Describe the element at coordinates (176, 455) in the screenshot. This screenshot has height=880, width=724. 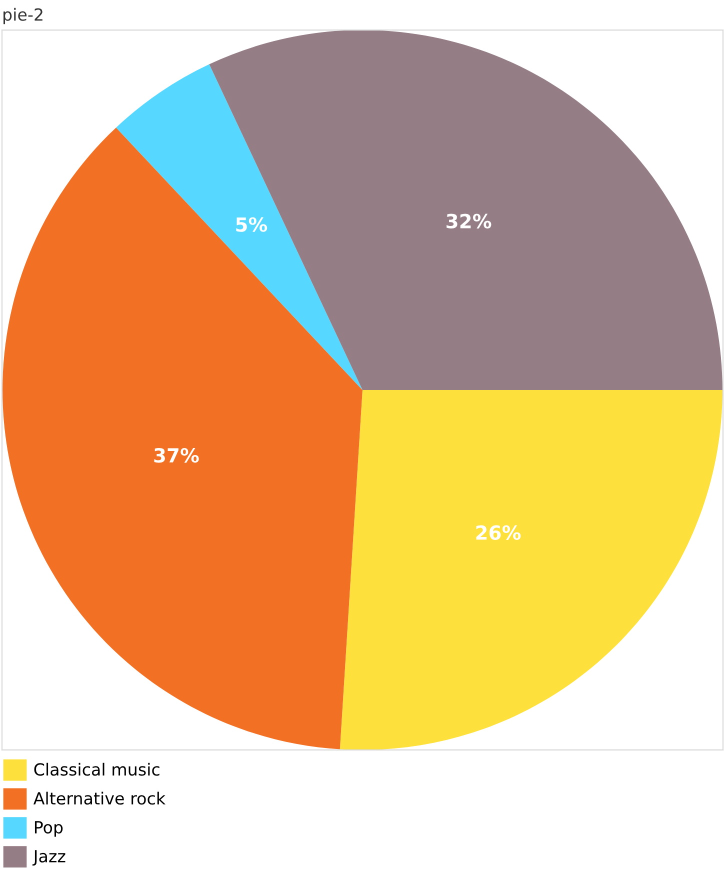
I see `data-label: 37%` at that location.